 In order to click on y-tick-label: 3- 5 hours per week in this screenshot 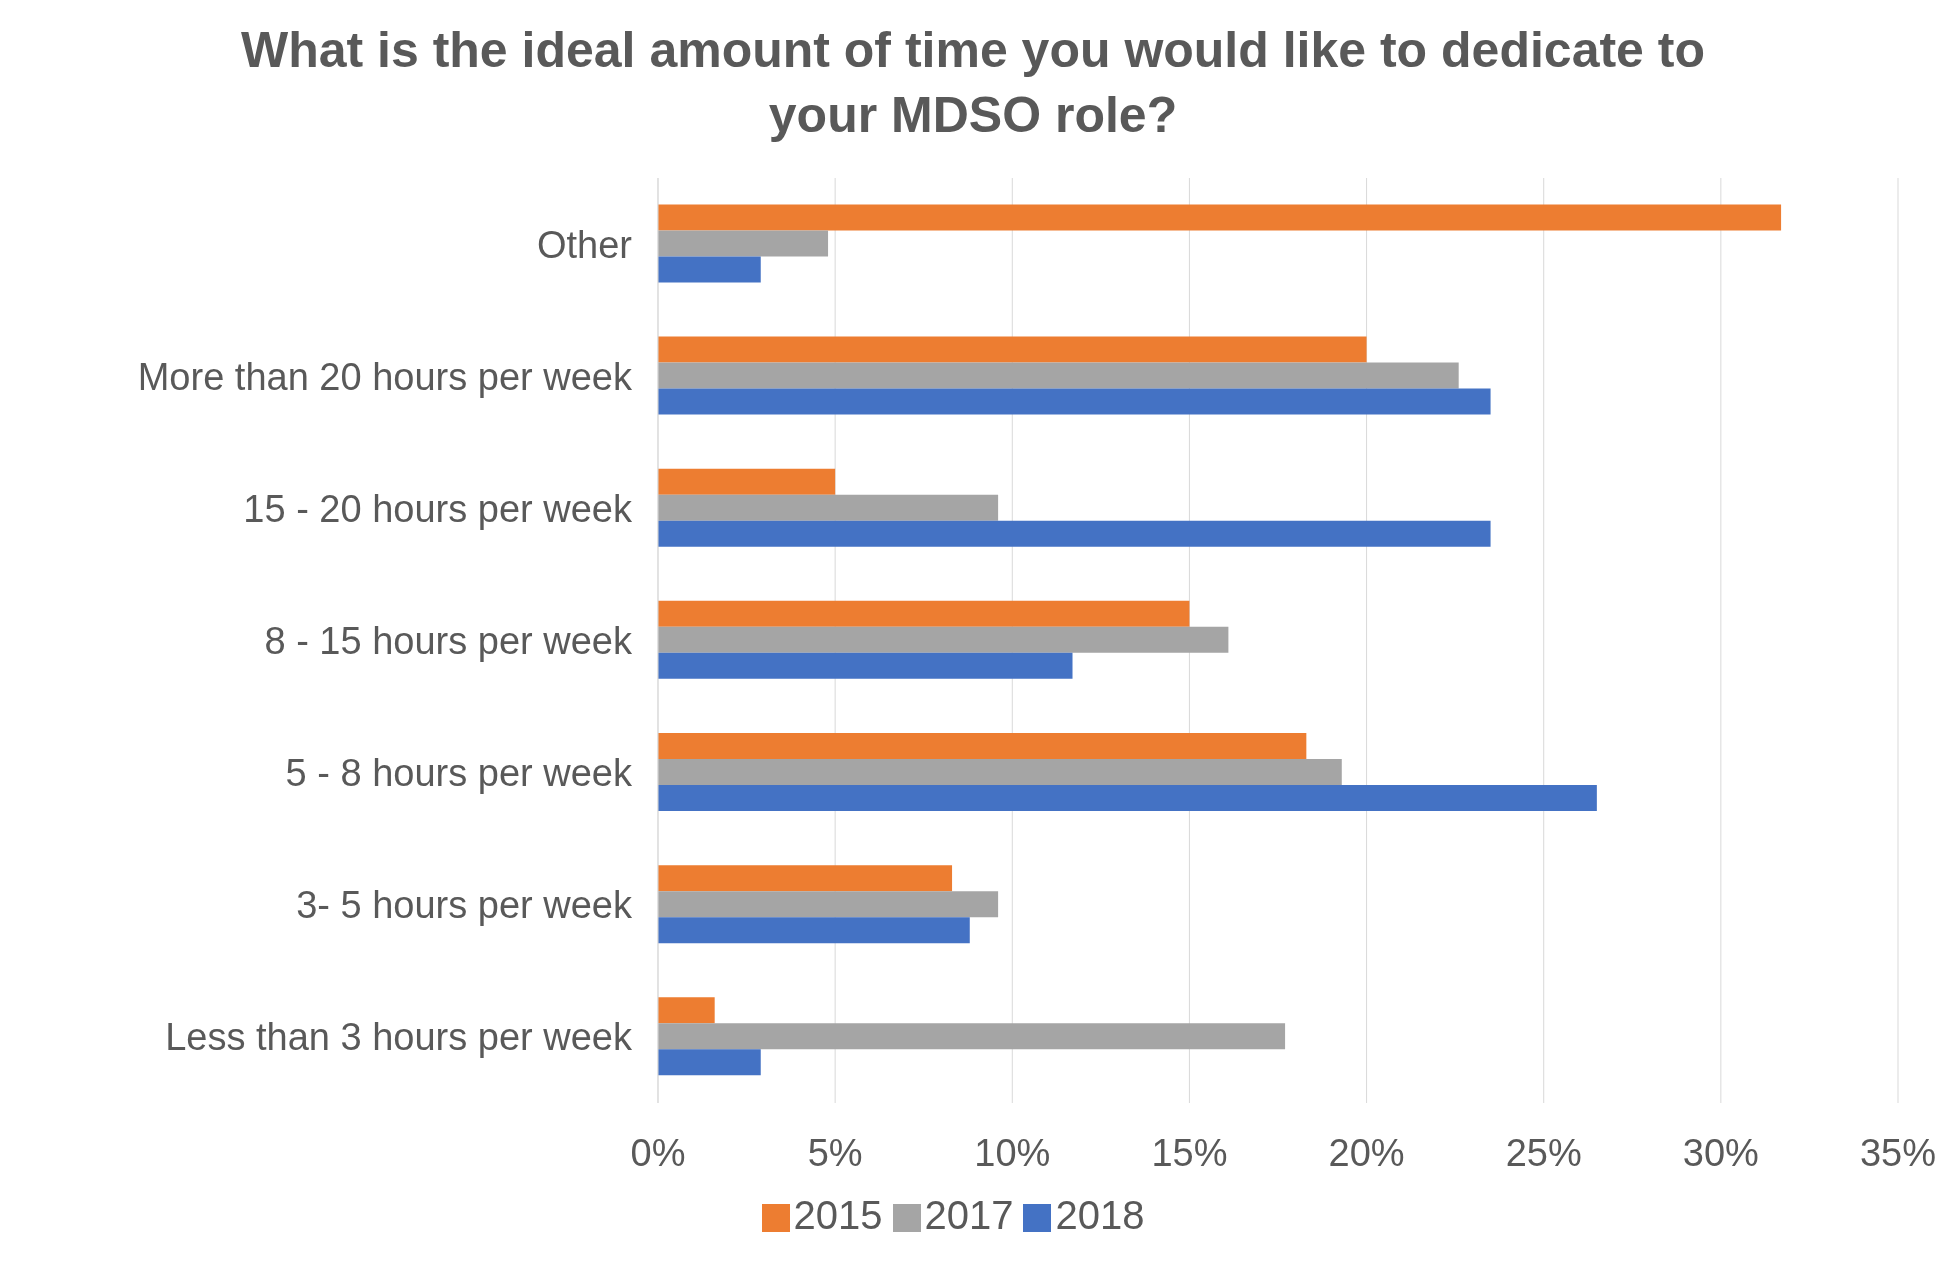, I will do `click(464, 905)`.